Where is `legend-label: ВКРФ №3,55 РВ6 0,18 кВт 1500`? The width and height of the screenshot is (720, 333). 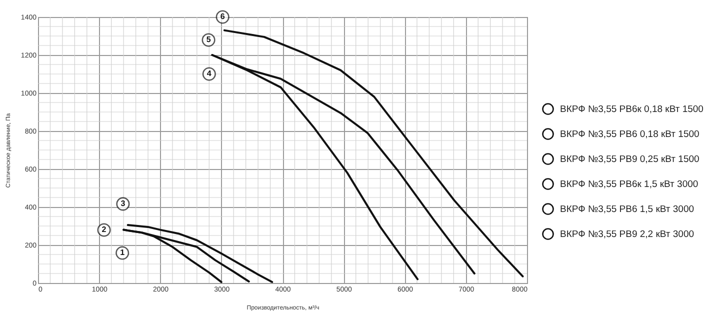 legend-label: ВКРФ №3,55 РВ6 0,18 кВт 1500 is located at coordinates (630, 134).